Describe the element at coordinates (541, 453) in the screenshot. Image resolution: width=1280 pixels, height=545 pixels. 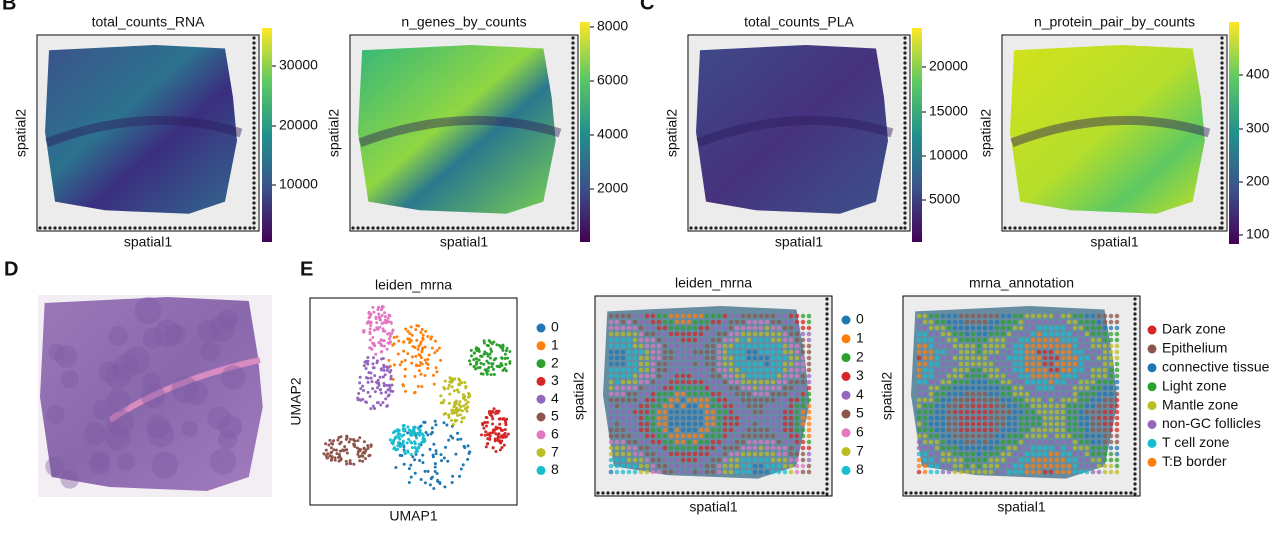
I see `legend-swatch` at that location.